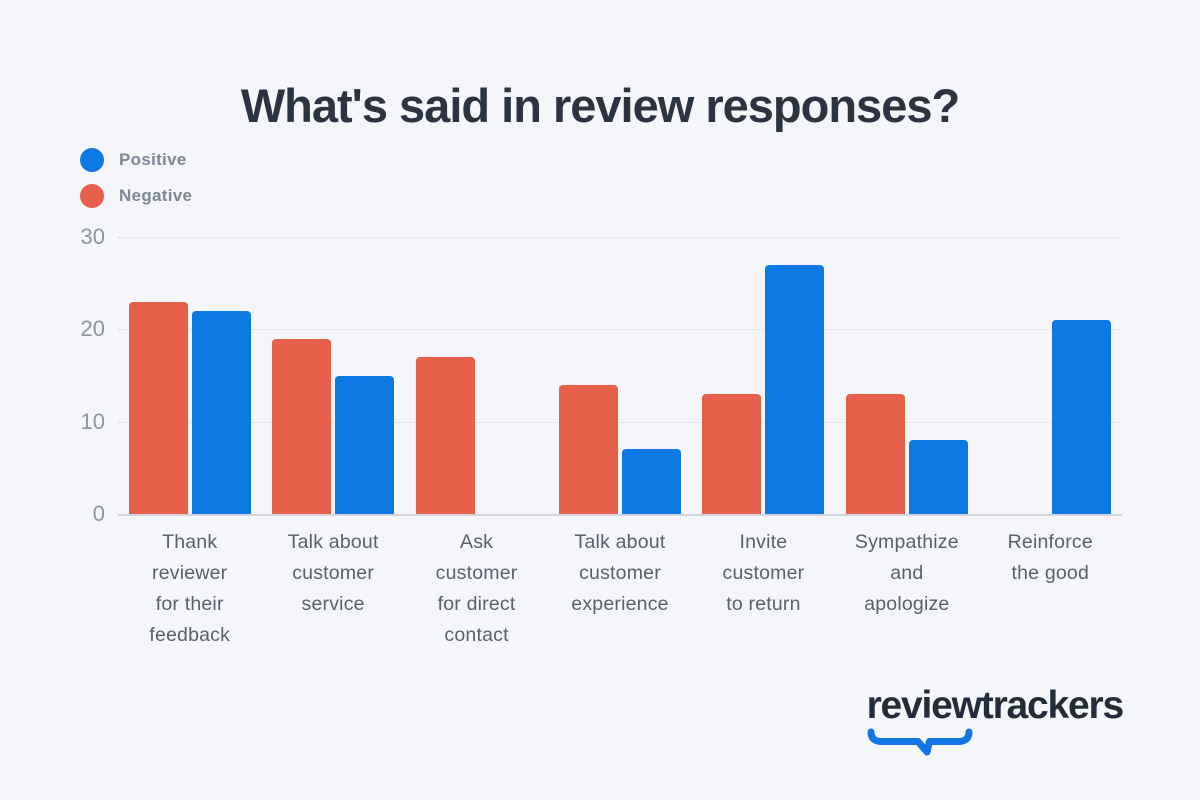  I want to click on category-label-2: Talk about customer service, so click(333, 573).